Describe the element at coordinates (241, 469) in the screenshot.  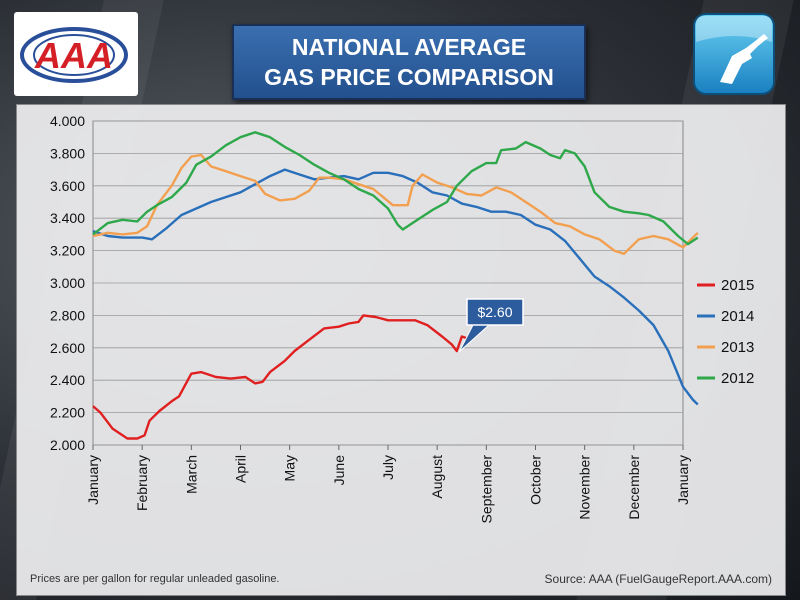
I see `x-tick-label: April` at that location.